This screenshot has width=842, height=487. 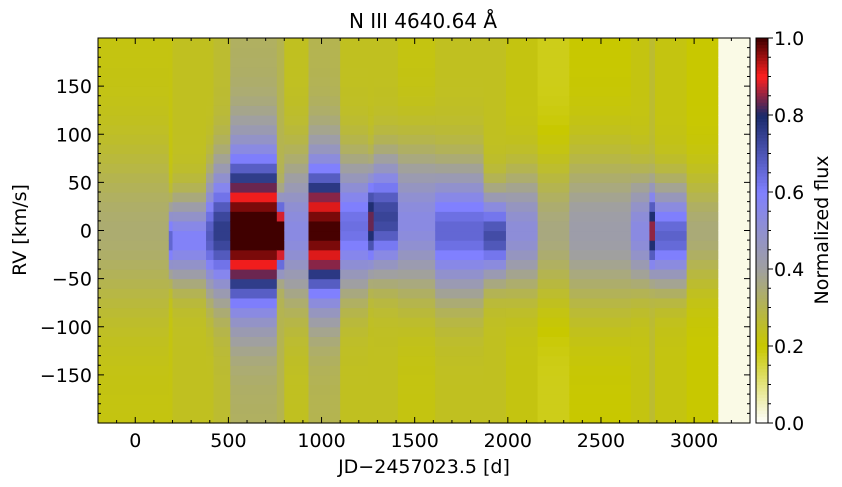 I want to click on colorbar-gradient, so click(x=762, y=231).